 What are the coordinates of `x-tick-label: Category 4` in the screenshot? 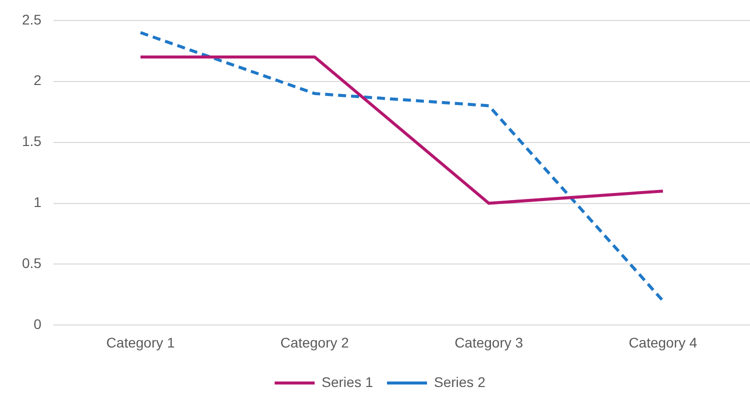 It's located at (663, 342).